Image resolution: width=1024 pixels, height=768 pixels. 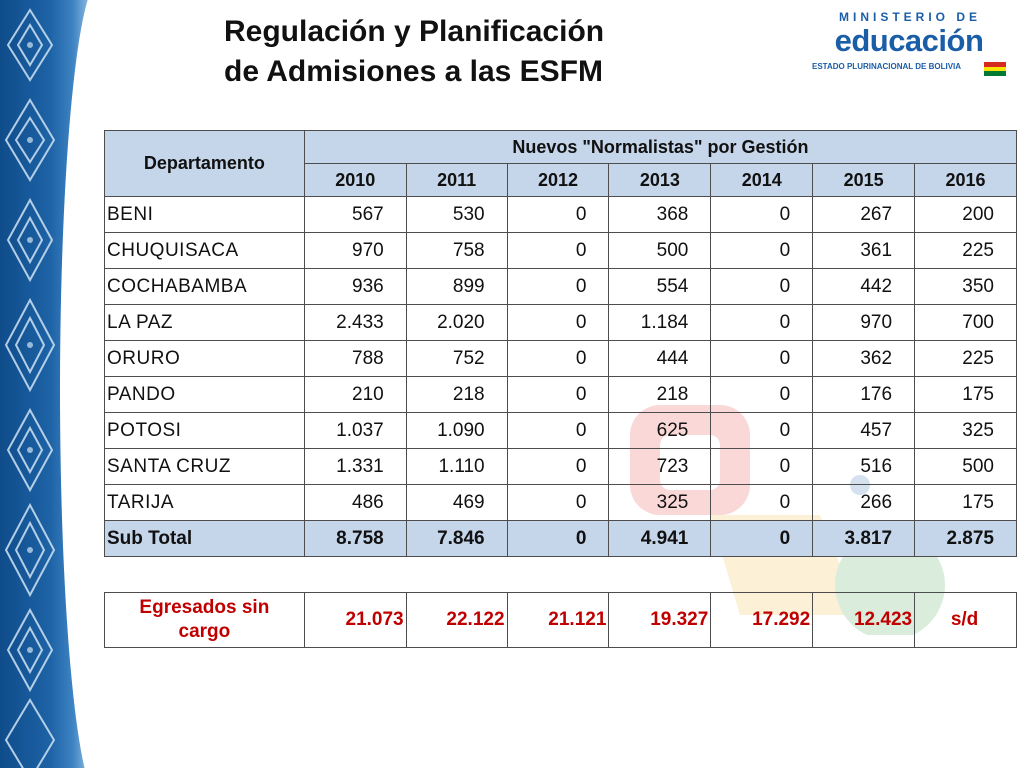 I want to click on table-row: COCHABAMBA 936 899 0 554 0 442 350, so click(x=560, y=286).